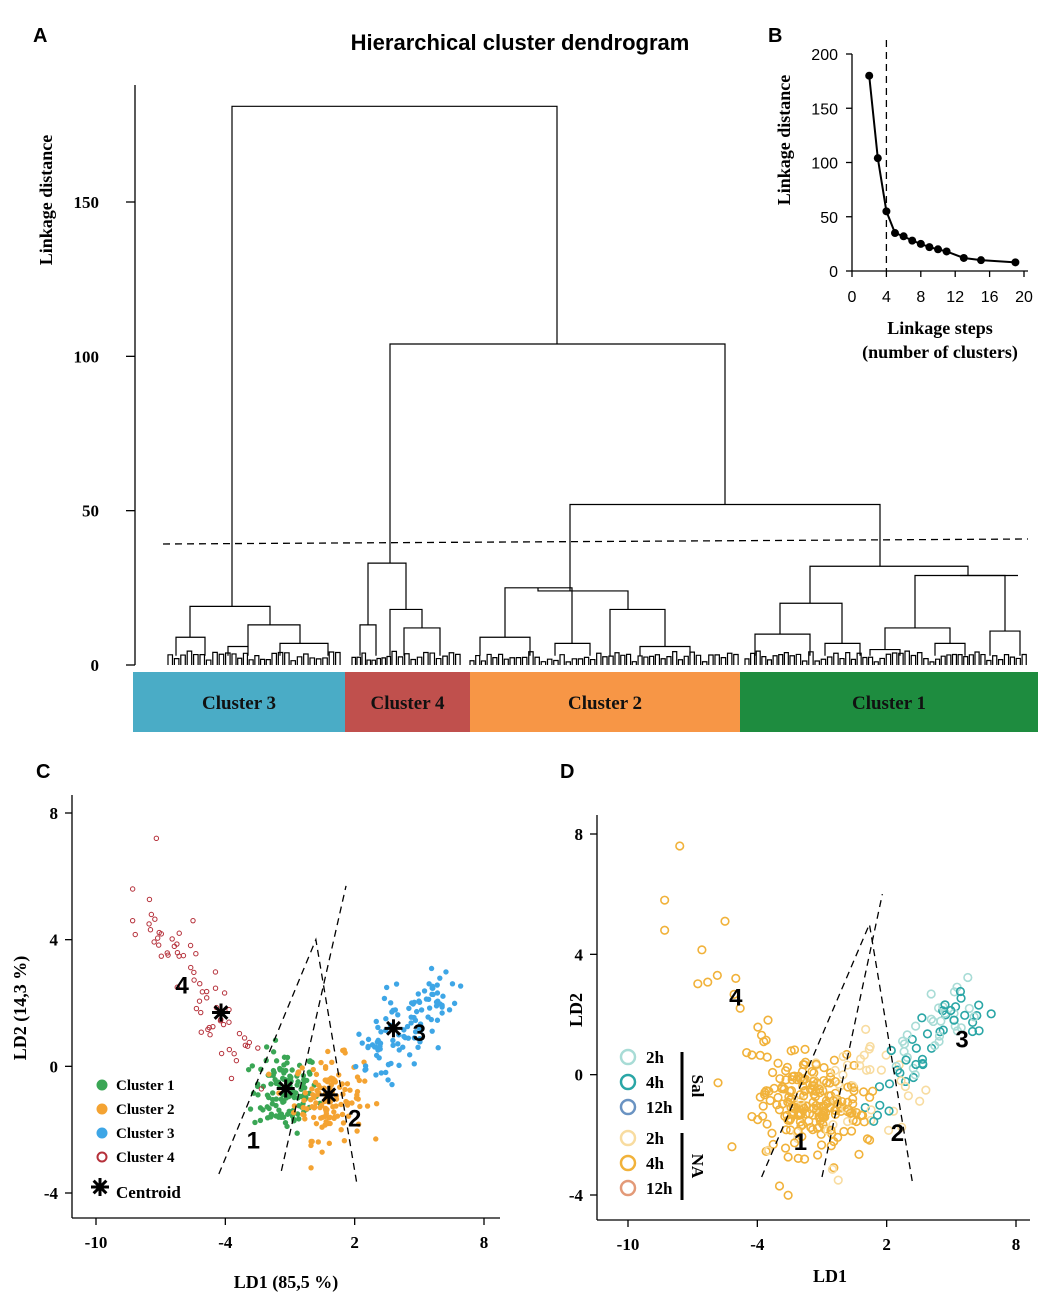  What do you see at coordinates (329, 1095) in the screenshot?
I see `c-centroid-marker` at bounding box center [329, 1095].